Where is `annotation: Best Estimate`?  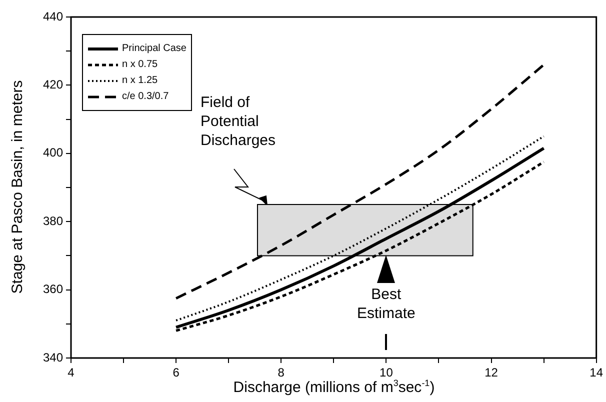 annotation: Best Estimate is located at coordinates (386, 304).